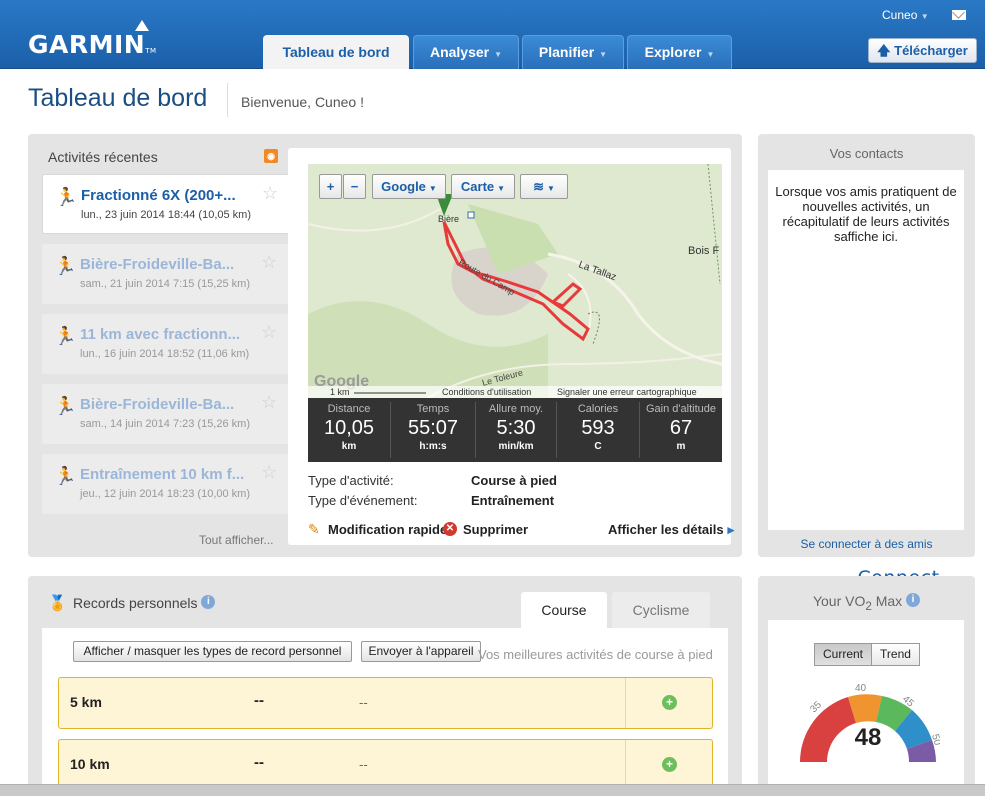 This screenshot has width=985, height=796. Describe the element at coordinates (496, 529) in the screenshot. I see `delete-link: Supprimer` at that location.